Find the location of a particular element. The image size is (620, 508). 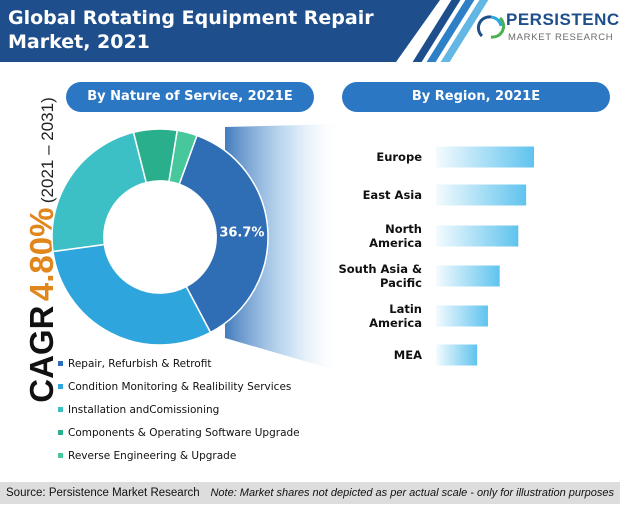

legend-item: Components & Operating Software Upgrade is located at coordinates (179, 438).